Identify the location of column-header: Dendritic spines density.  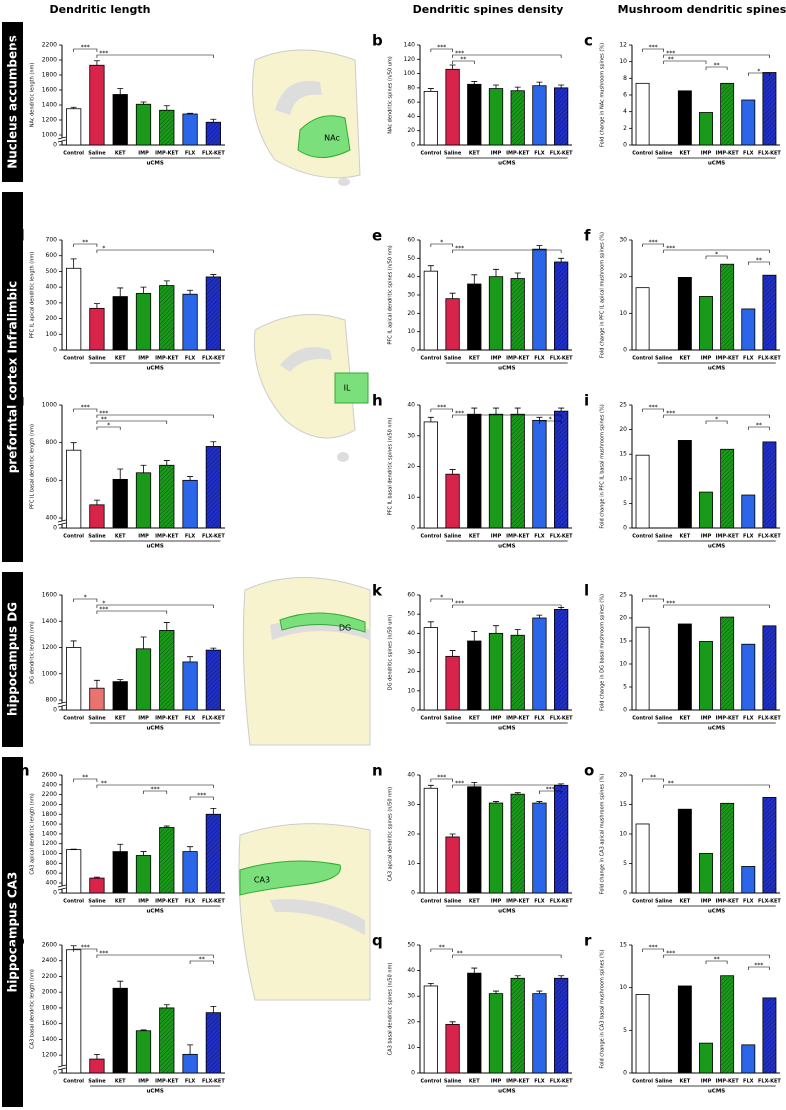
(488, 9).